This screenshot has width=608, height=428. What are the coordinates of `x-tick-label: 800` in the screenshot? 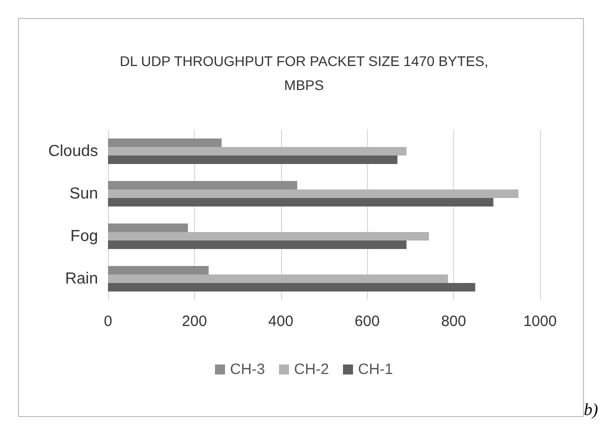 It's located at (453, 321).